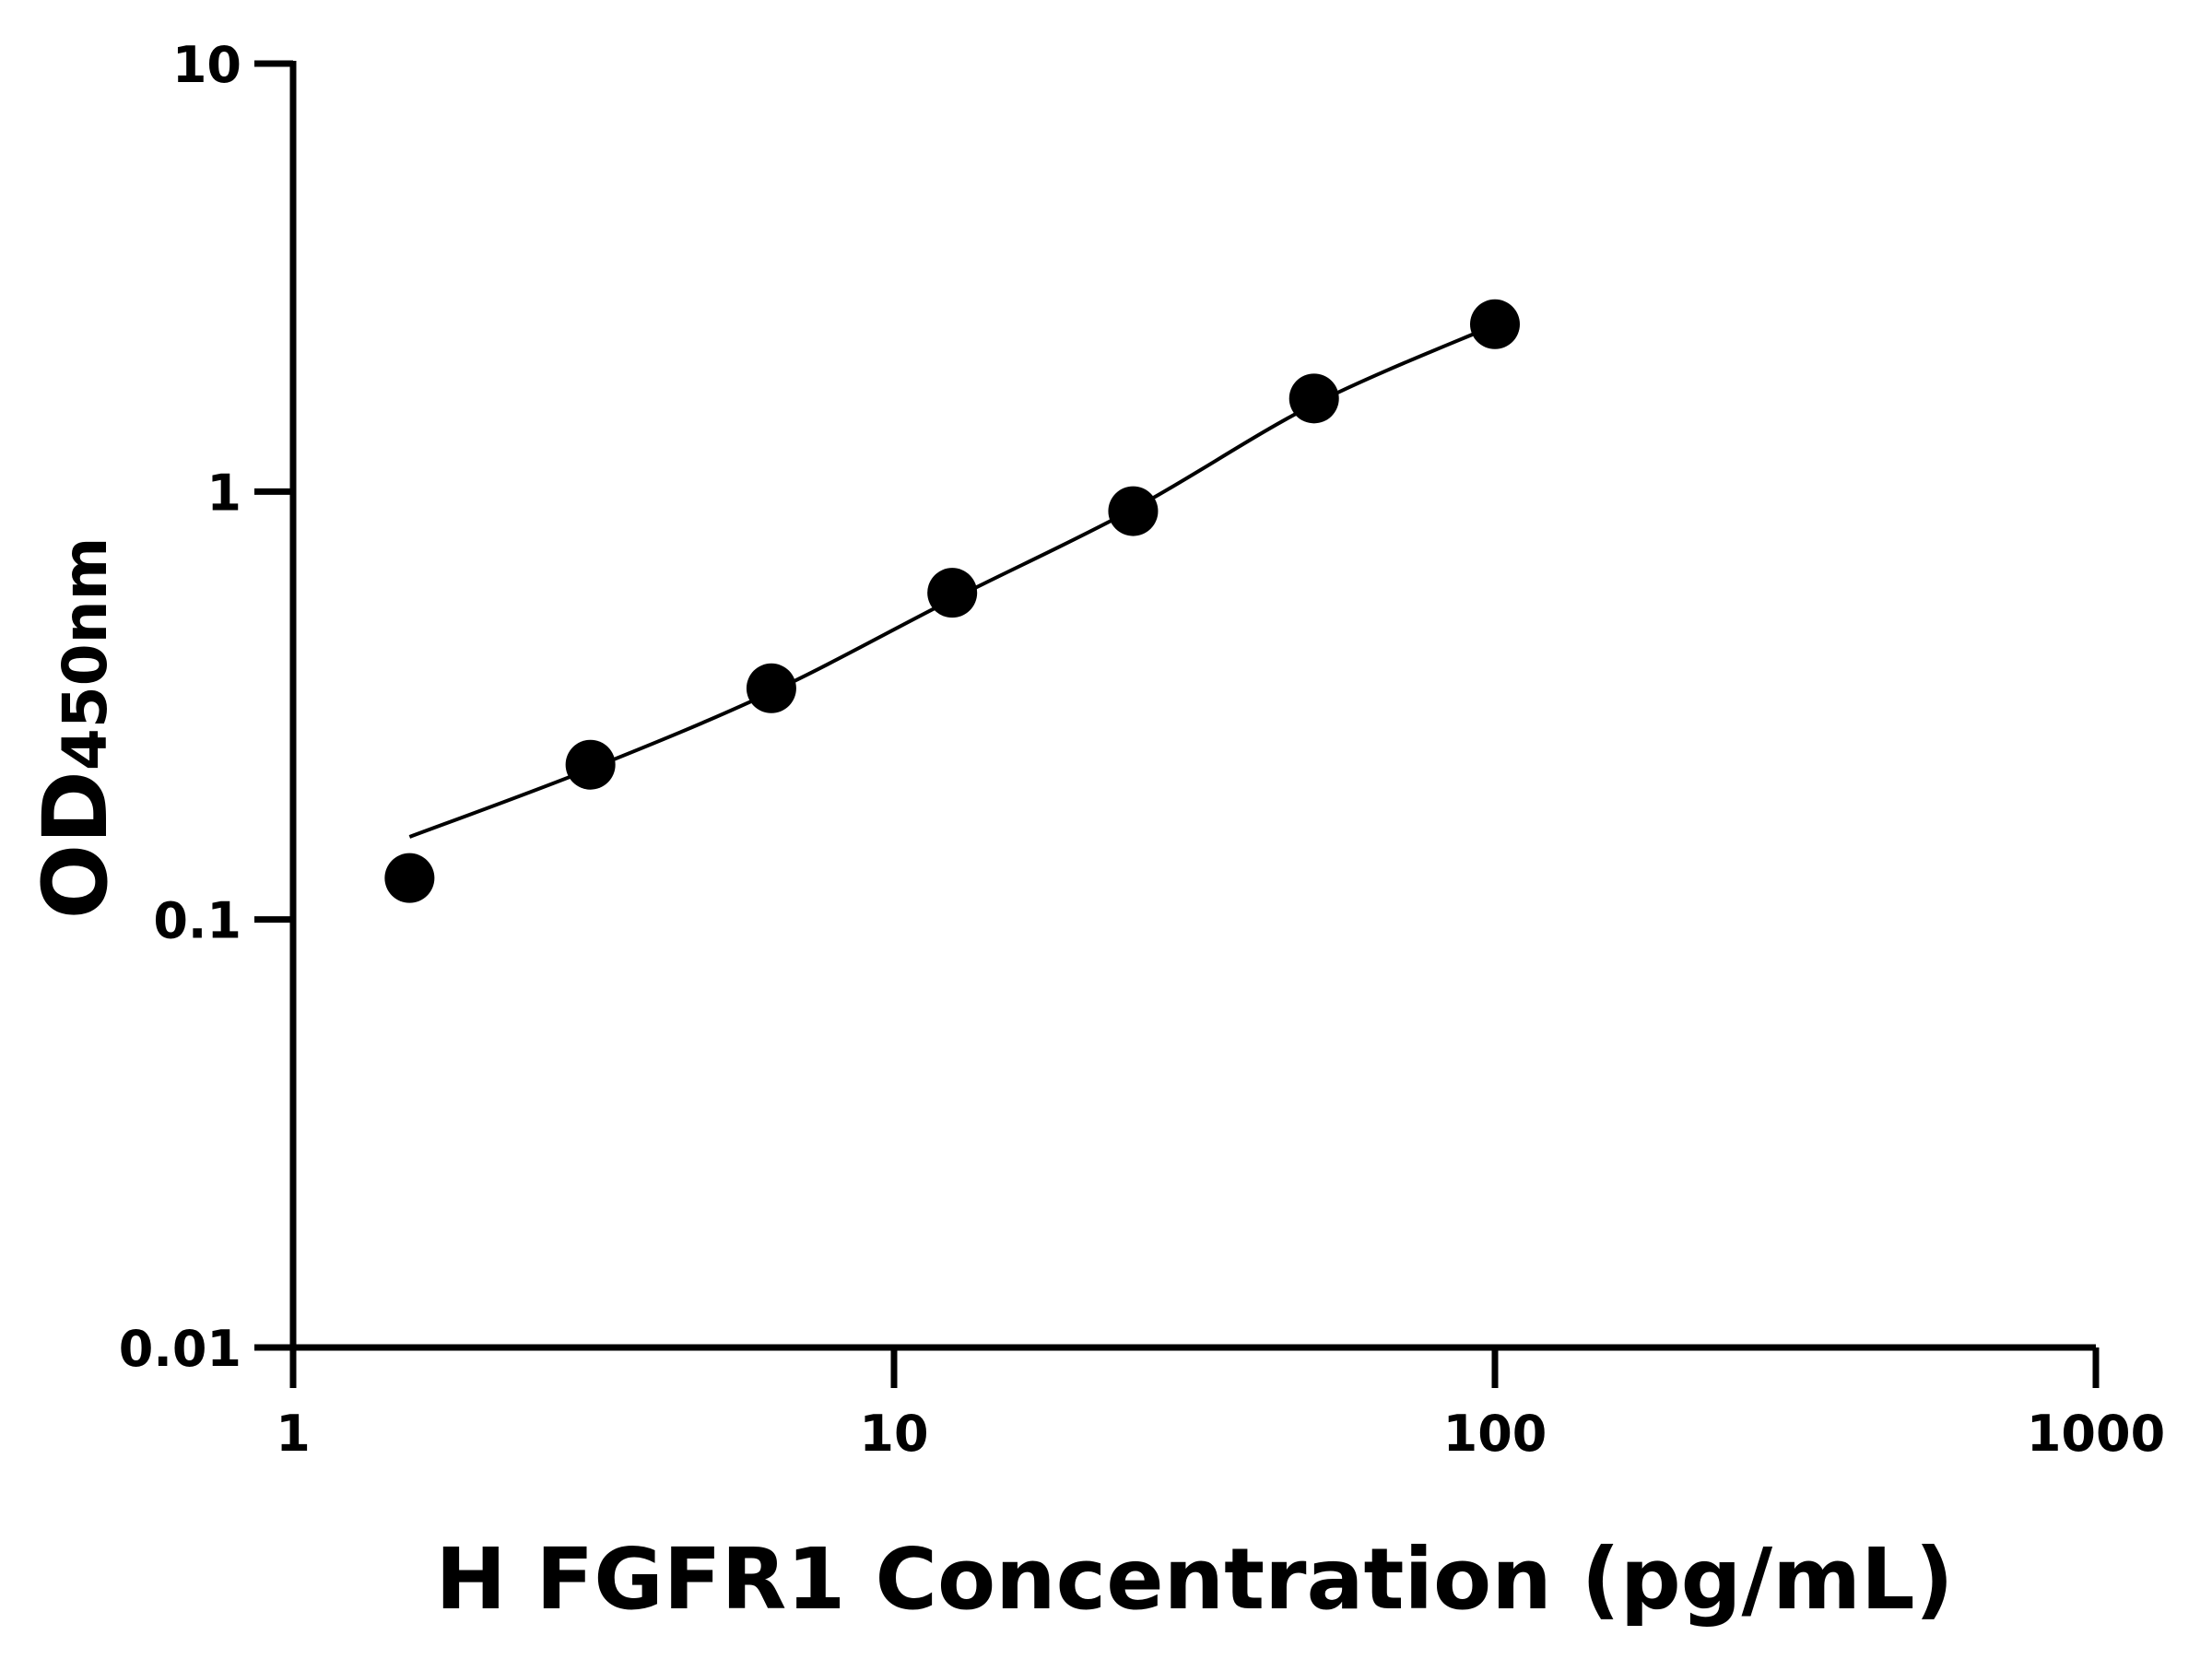 The height and width of the screenshot is (1659, 2212). What do you see at coordinates (893, 1434) in the screenshot?
I see `x-tick-label: 10` at bounding box center [893, 1434].